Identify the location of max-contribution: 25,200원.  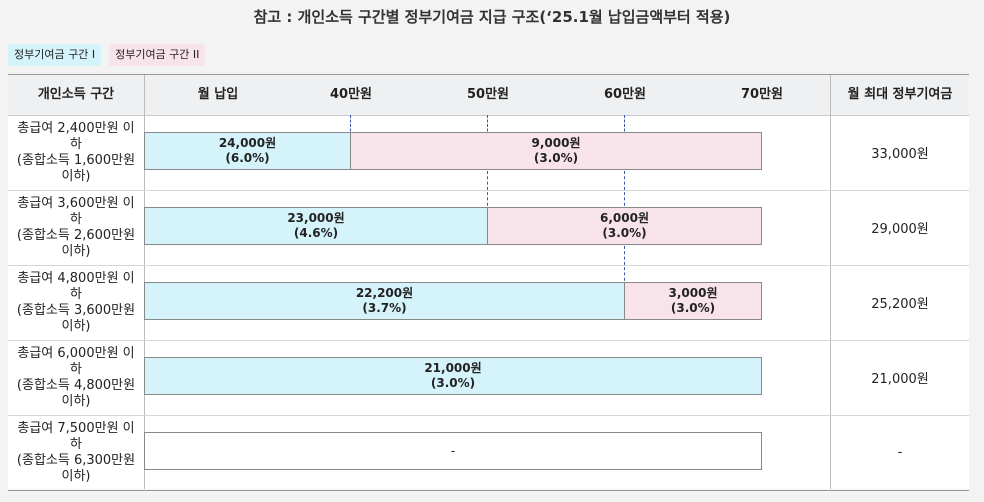
(900, 304).